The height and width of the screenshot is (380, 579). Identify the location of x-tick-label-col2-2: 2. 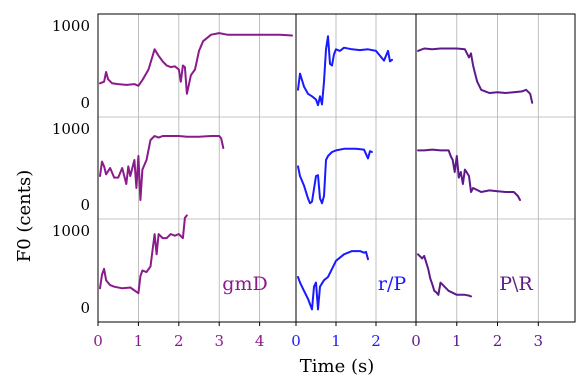
(498, 341).